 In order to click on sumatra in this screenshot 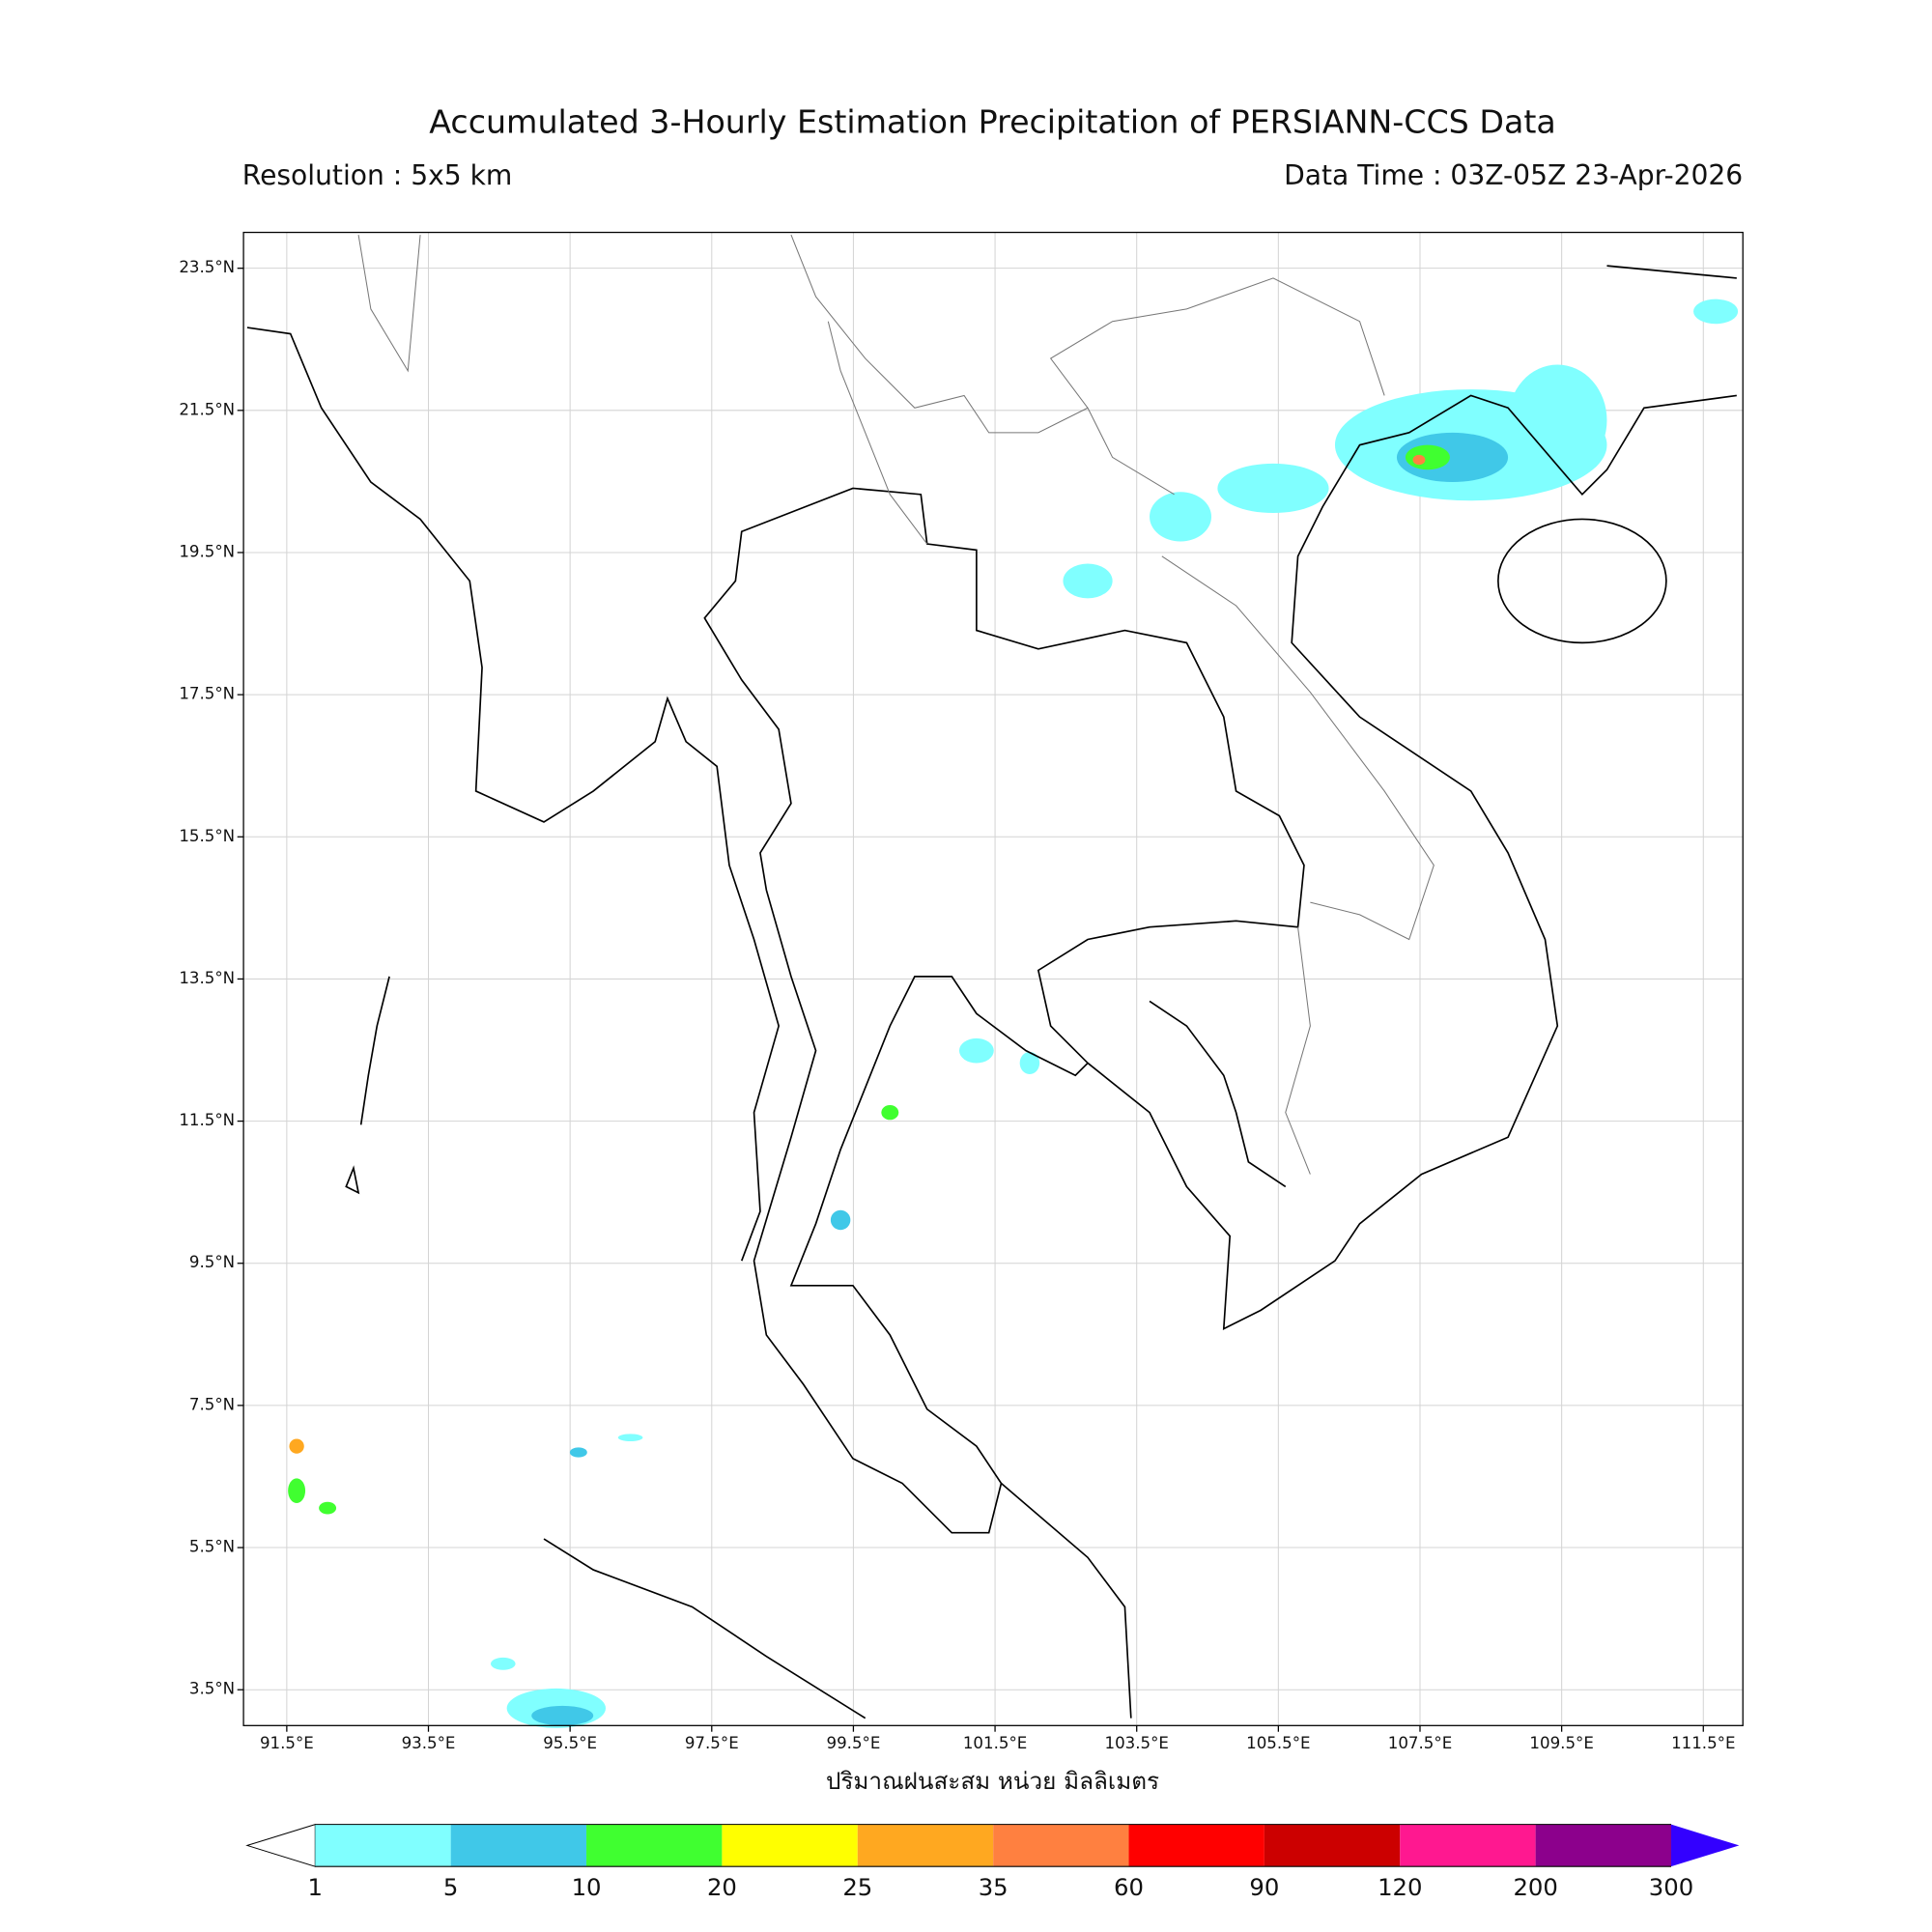, I will do `click(705, 1628)`.